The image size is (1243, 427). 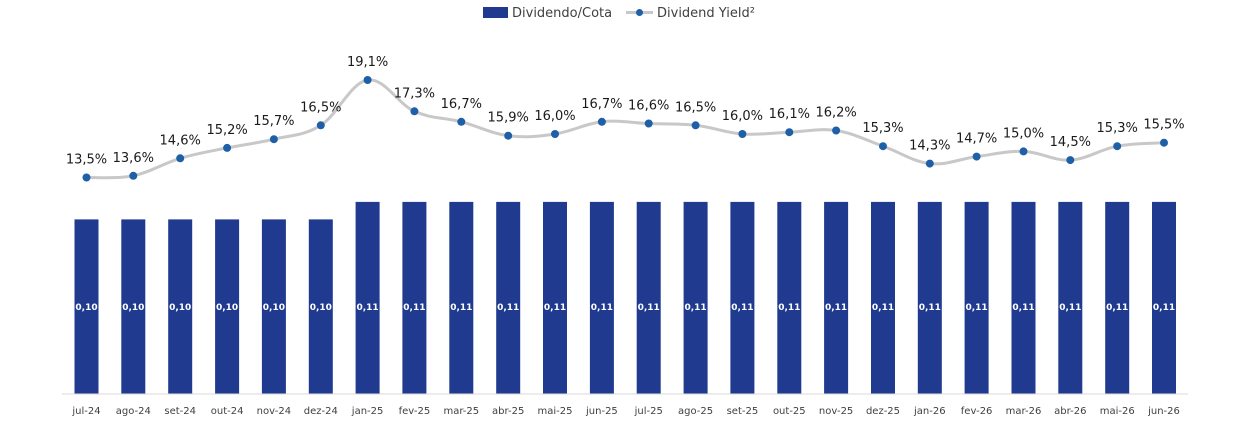 I want to click on bar-value-label-out-24: 0,10, so click(x=227, y=308).